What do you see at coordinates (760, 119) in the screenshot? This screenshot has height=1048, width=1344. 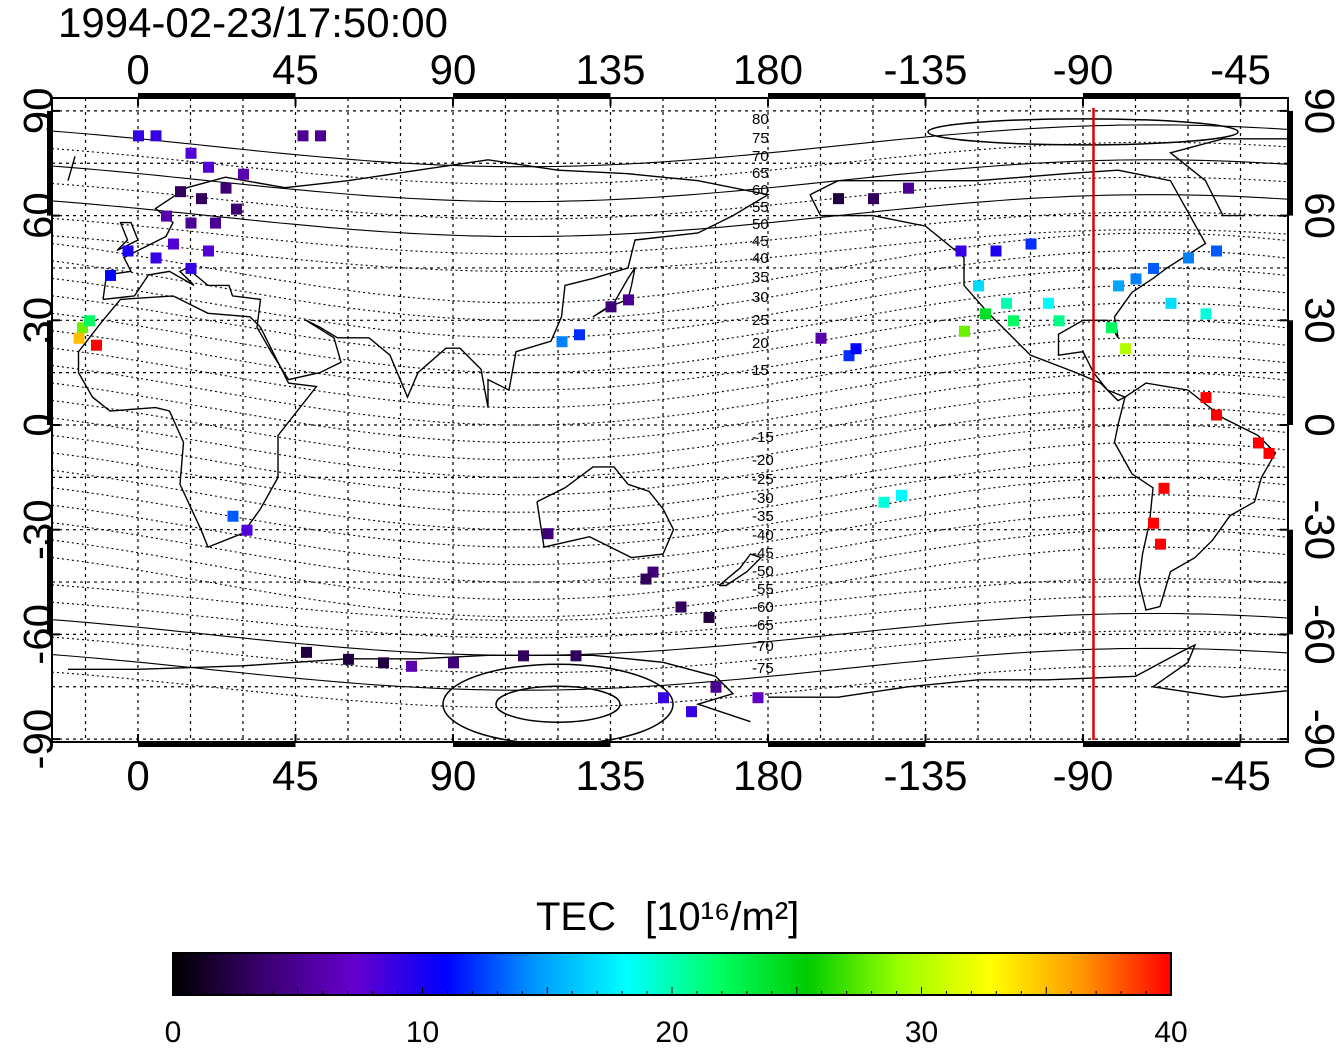 I see `contour-label: 80` at bounding box center [760, 119].